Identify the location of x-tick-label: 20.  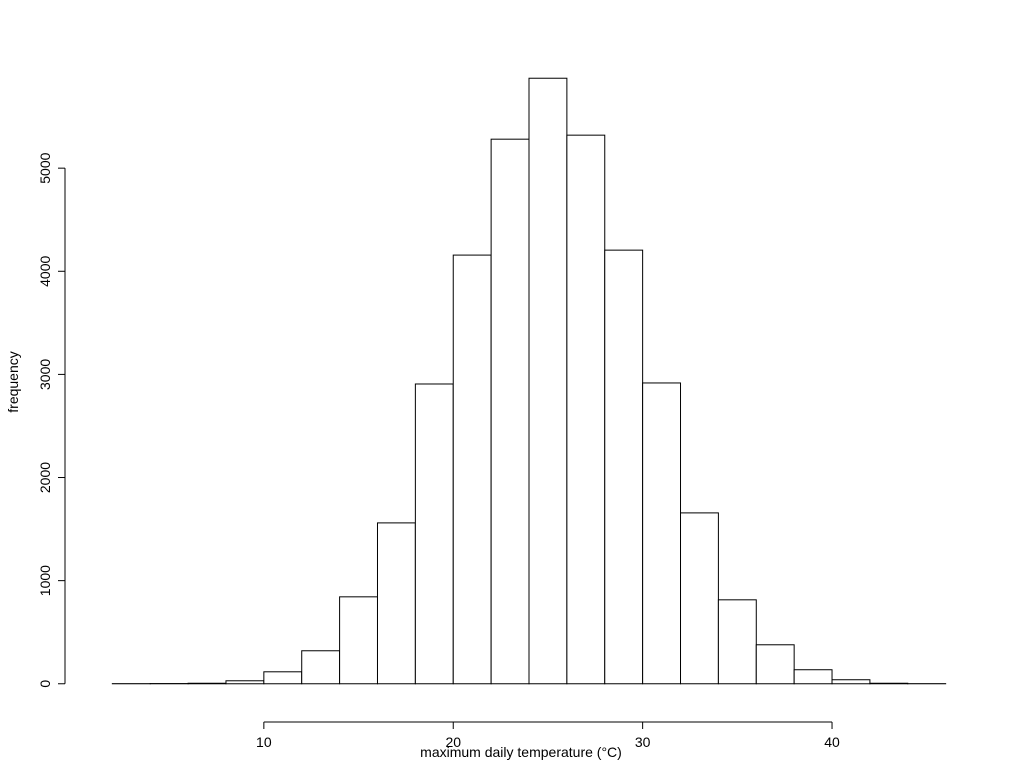
(453, 742).